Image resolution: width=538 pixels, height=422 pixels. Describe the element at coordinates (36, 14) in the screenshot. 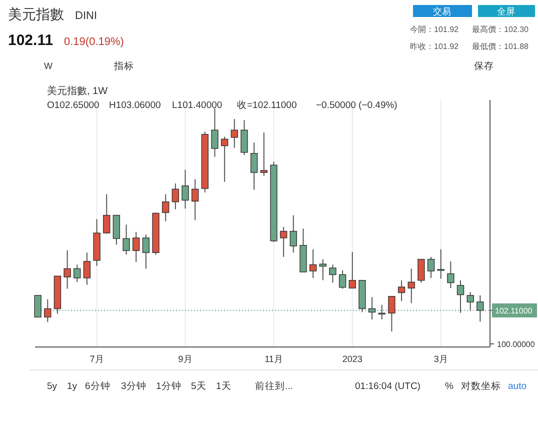

I see `chart-title: 美元指數` at that location.